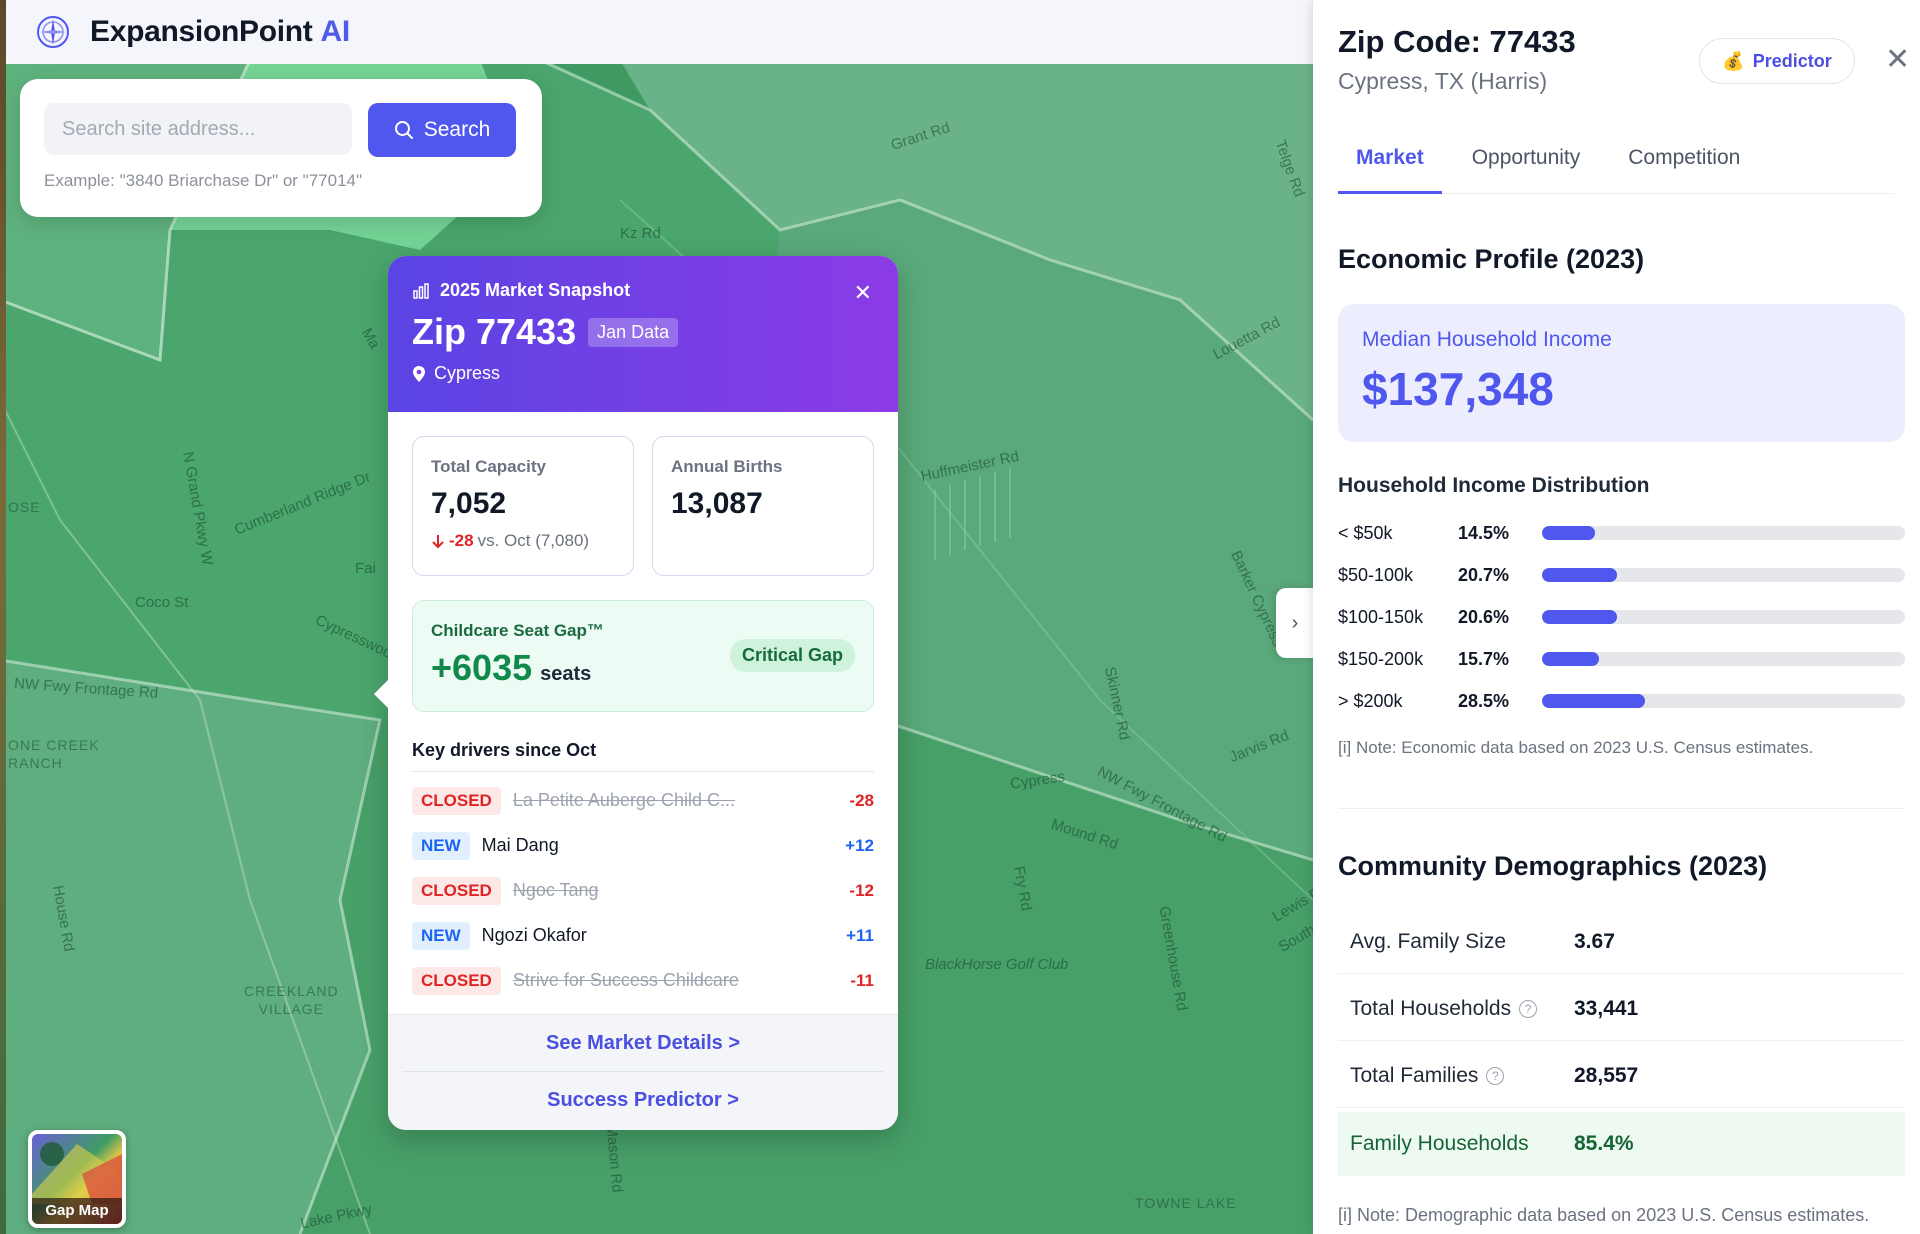  Describe the element at coordinates (520, 845) in the screenshot. I see `driver-name: Mai Dang` at that location.